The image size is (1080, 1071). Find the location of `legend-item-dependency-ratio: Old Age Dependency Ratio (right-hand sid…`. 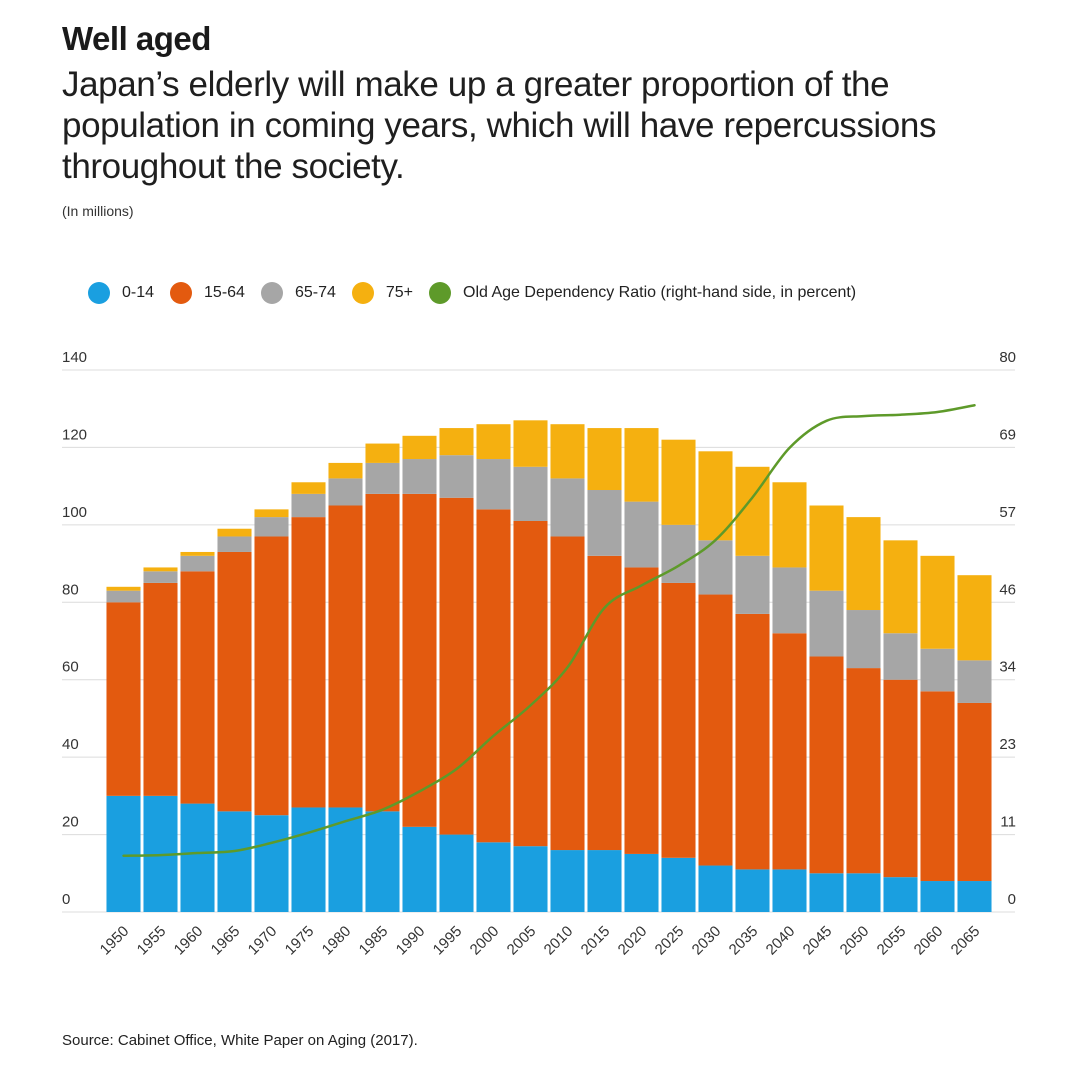

legend-item-dependency-ratio: Old Age Dependency Ratio (right-hand sid… is located at coordinates (642, 293).